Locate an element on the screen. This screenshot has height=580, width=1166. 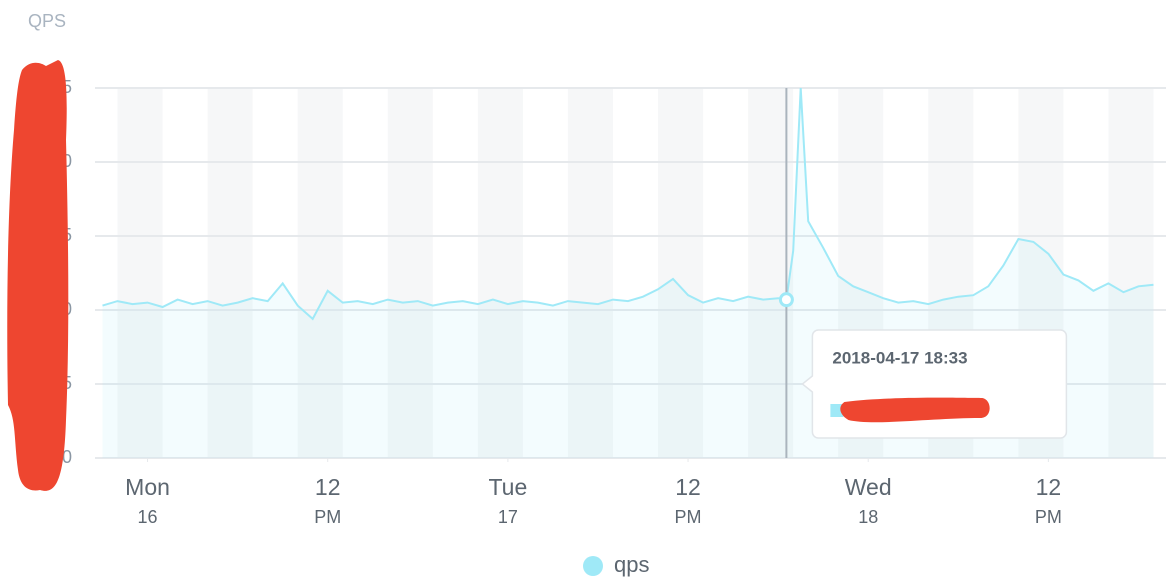
x-tick-sublabel: 16 is located at coordinates (148, 517).